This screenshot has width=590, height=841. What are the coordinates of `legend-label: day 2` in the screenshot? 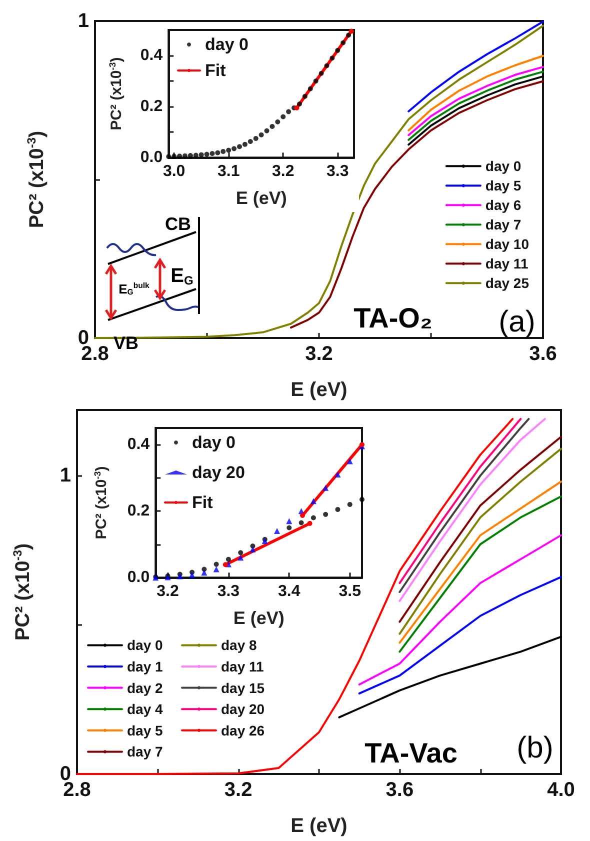 It's located at (145, 688).